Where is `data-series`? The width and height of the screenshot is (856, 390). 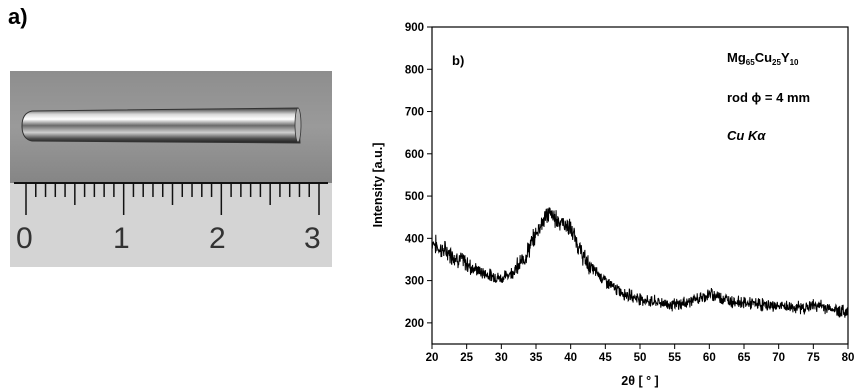 data-series is located at coordinates (640, 262).